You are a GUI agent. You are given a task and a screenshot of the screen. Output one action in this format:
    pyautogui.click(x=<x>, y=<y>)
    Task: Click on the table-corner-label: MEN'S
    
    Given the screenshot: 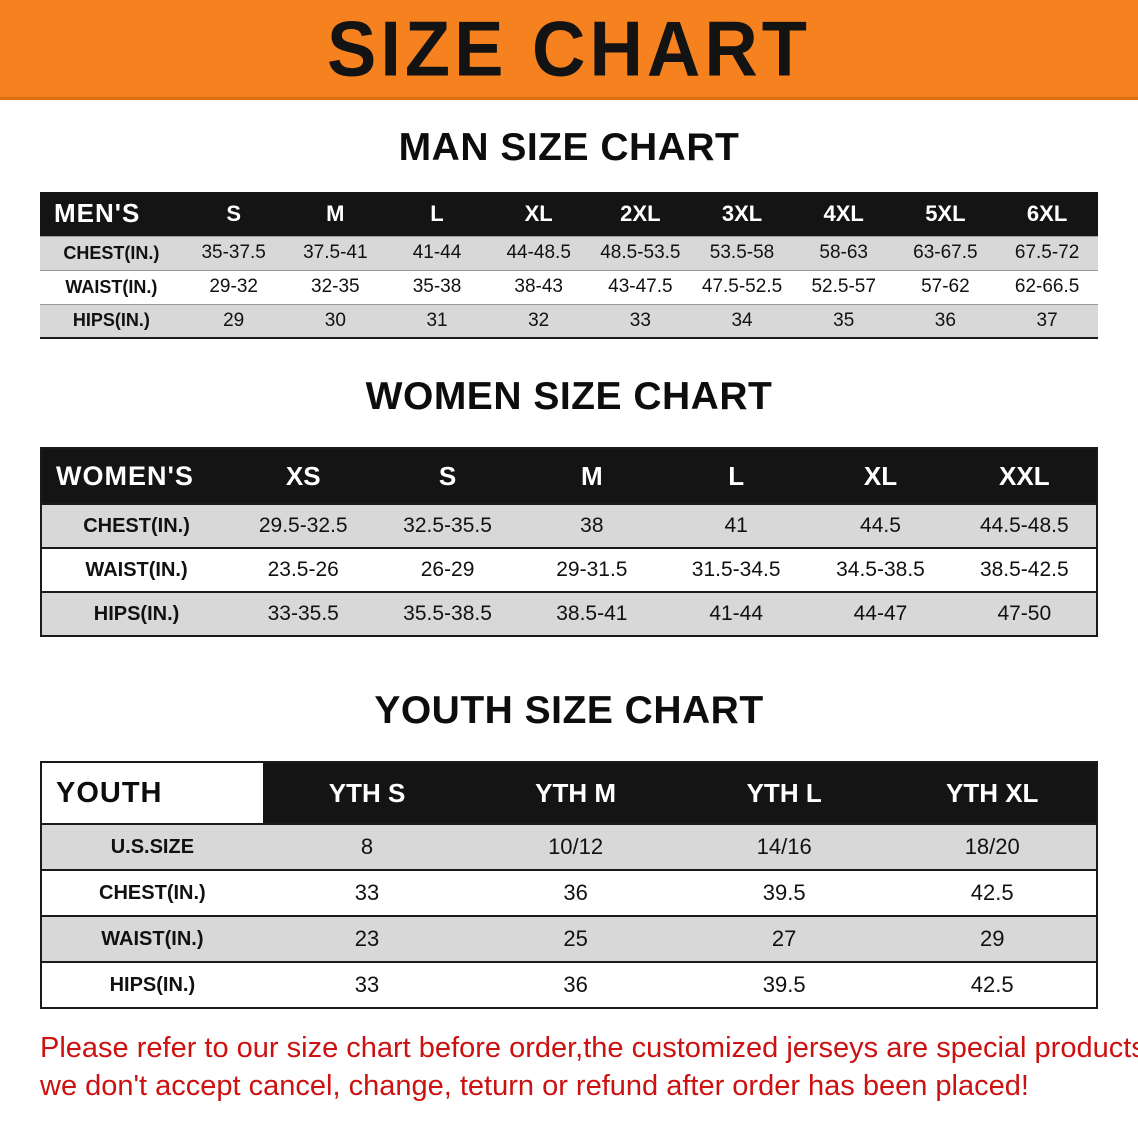 What is the action you would take?
    pyautogui.click(x=111, y=214)
    